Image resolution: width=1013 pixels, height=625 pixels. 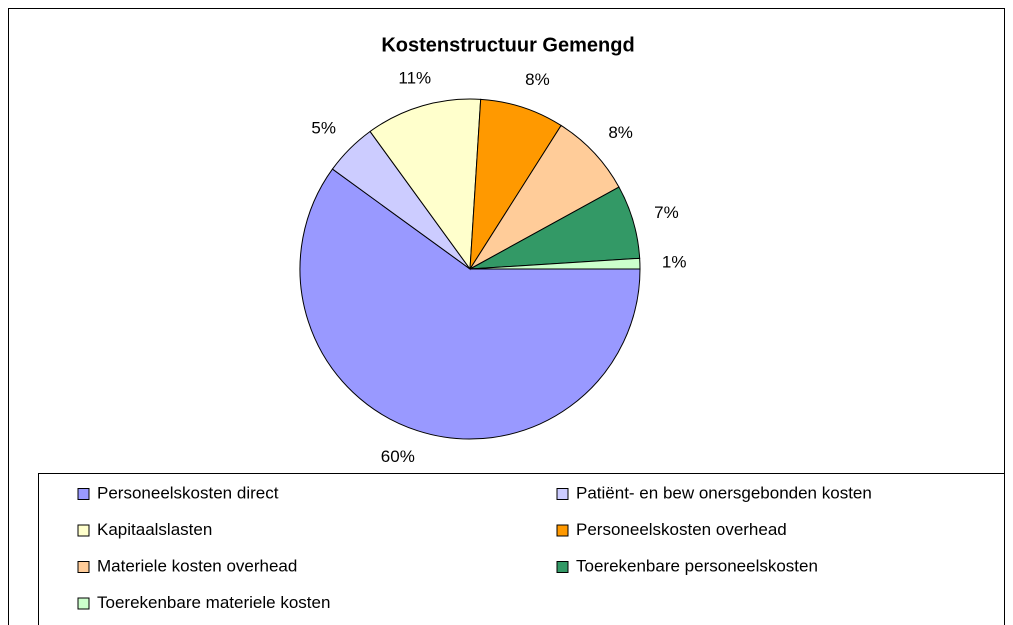 What do you see at coordinates (697, 565) in the screenshot?
I see `legend-label: Toerekenbare personeelskosten` at bounding box center [697, 565].